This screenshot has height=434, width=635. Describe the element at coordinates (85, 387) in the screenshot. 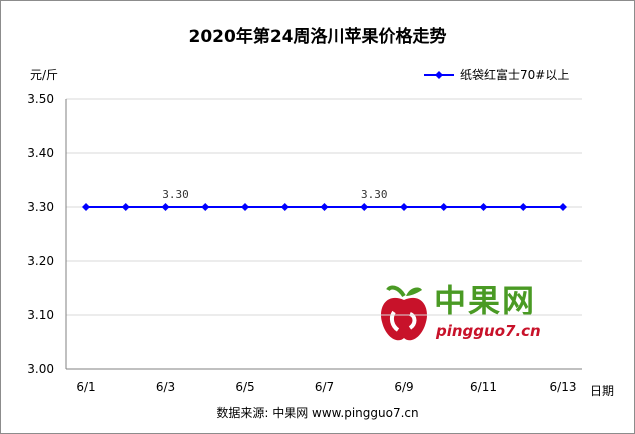

I see `x-tick-label: 6/1` at that location.